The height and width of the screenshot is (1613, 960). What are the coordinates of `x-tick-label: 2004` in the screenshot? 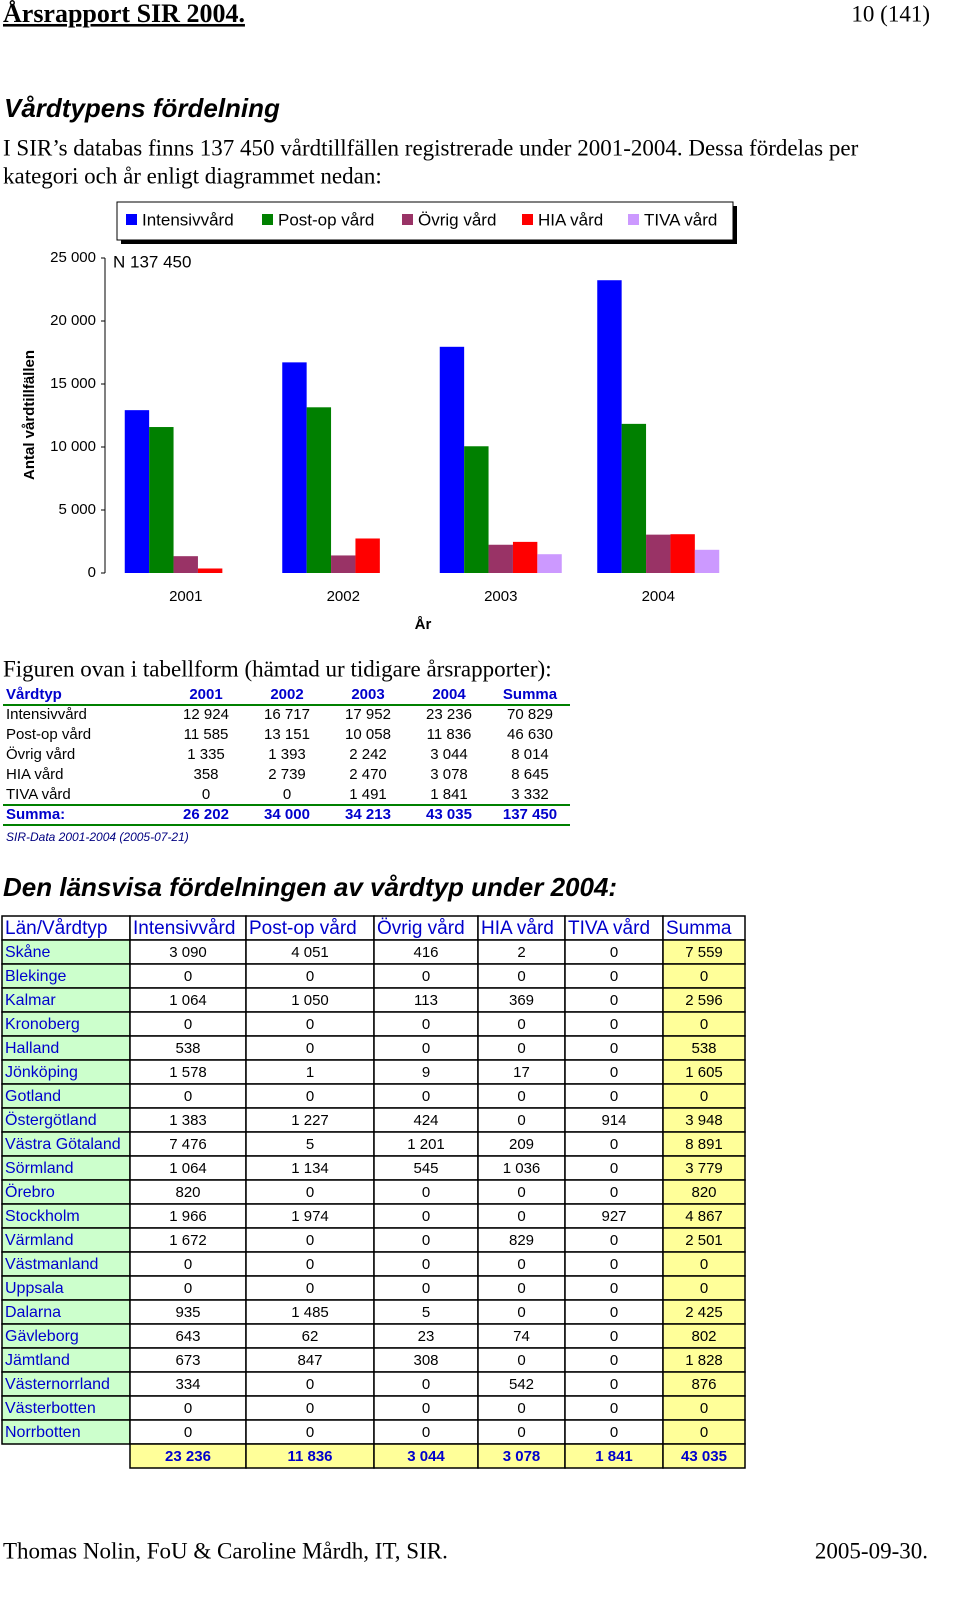 It's located at (658, 596).